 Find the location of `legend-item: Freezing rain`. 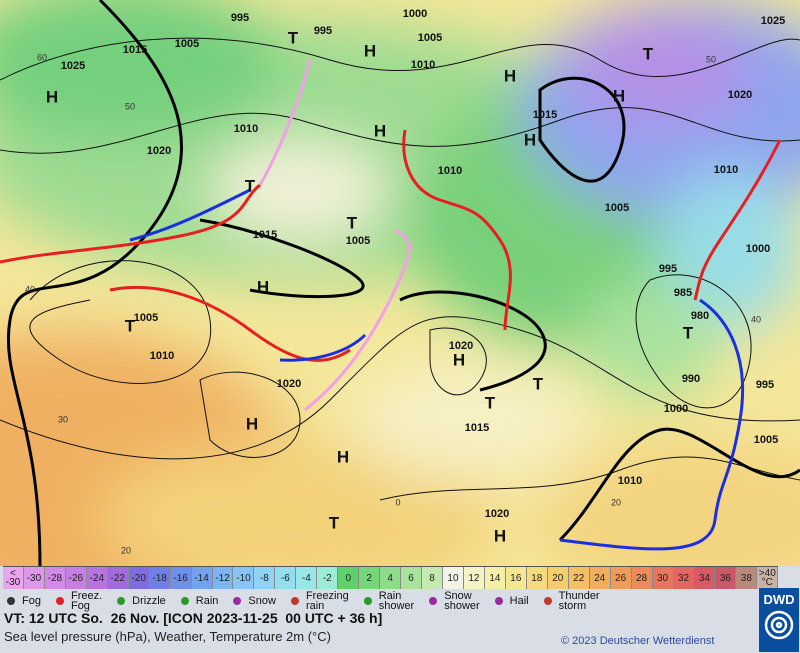

legend-item: Freezing rain is located at coordinates (318, 601).